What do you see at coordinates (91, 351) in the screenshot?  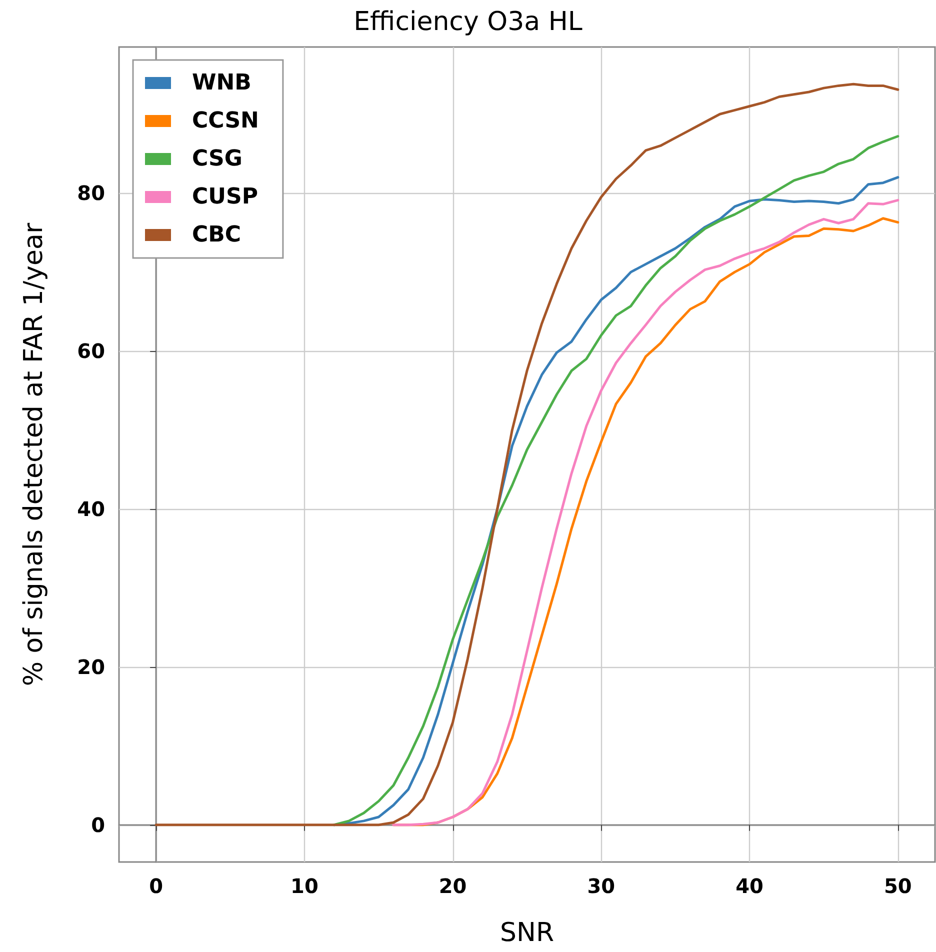 I see `y-tick-label: 60` at bounding box center [91, 351].